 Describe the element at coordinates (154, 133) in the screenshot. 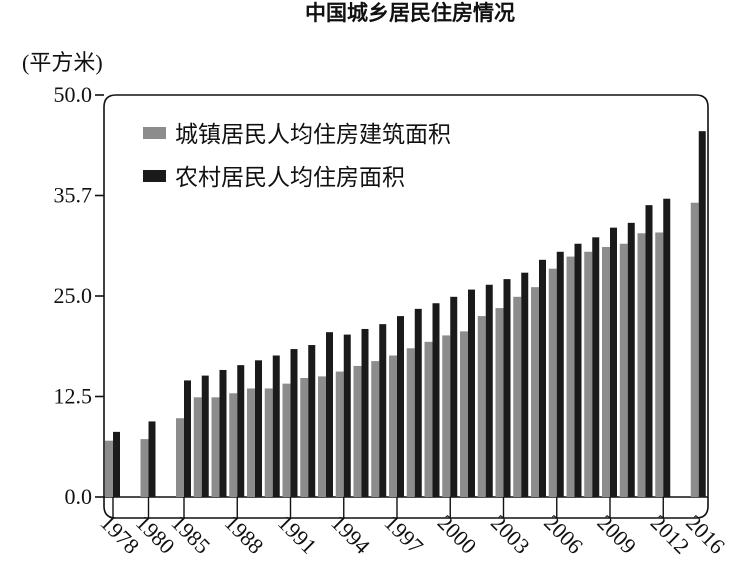

I see `legend-swatch-urban` at that location.